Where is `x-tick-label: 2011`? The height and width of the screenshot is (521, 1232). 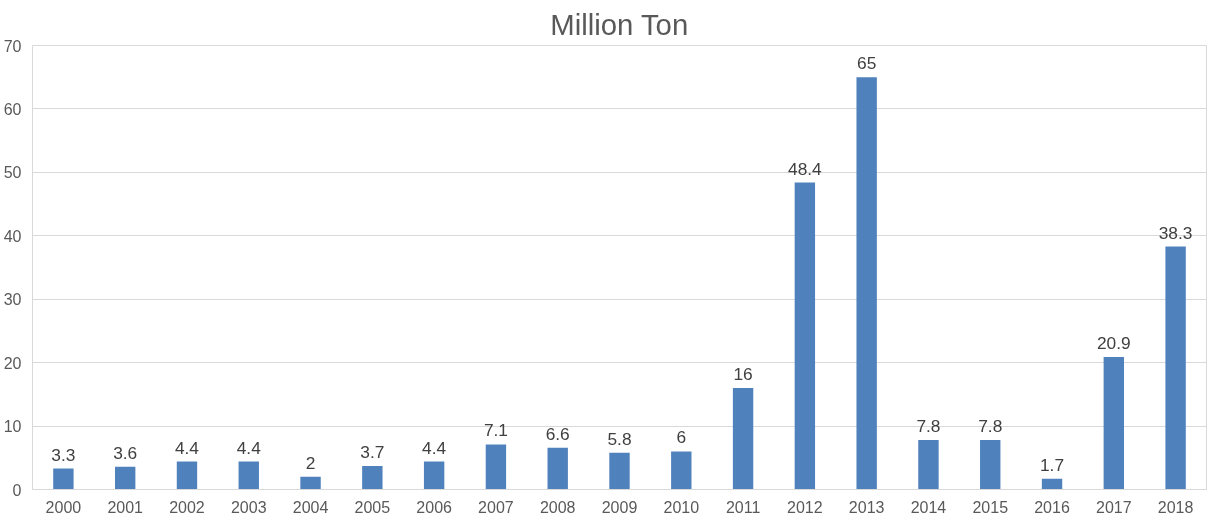
x-tick-label: 2011 is located at coordinates (743, 507).